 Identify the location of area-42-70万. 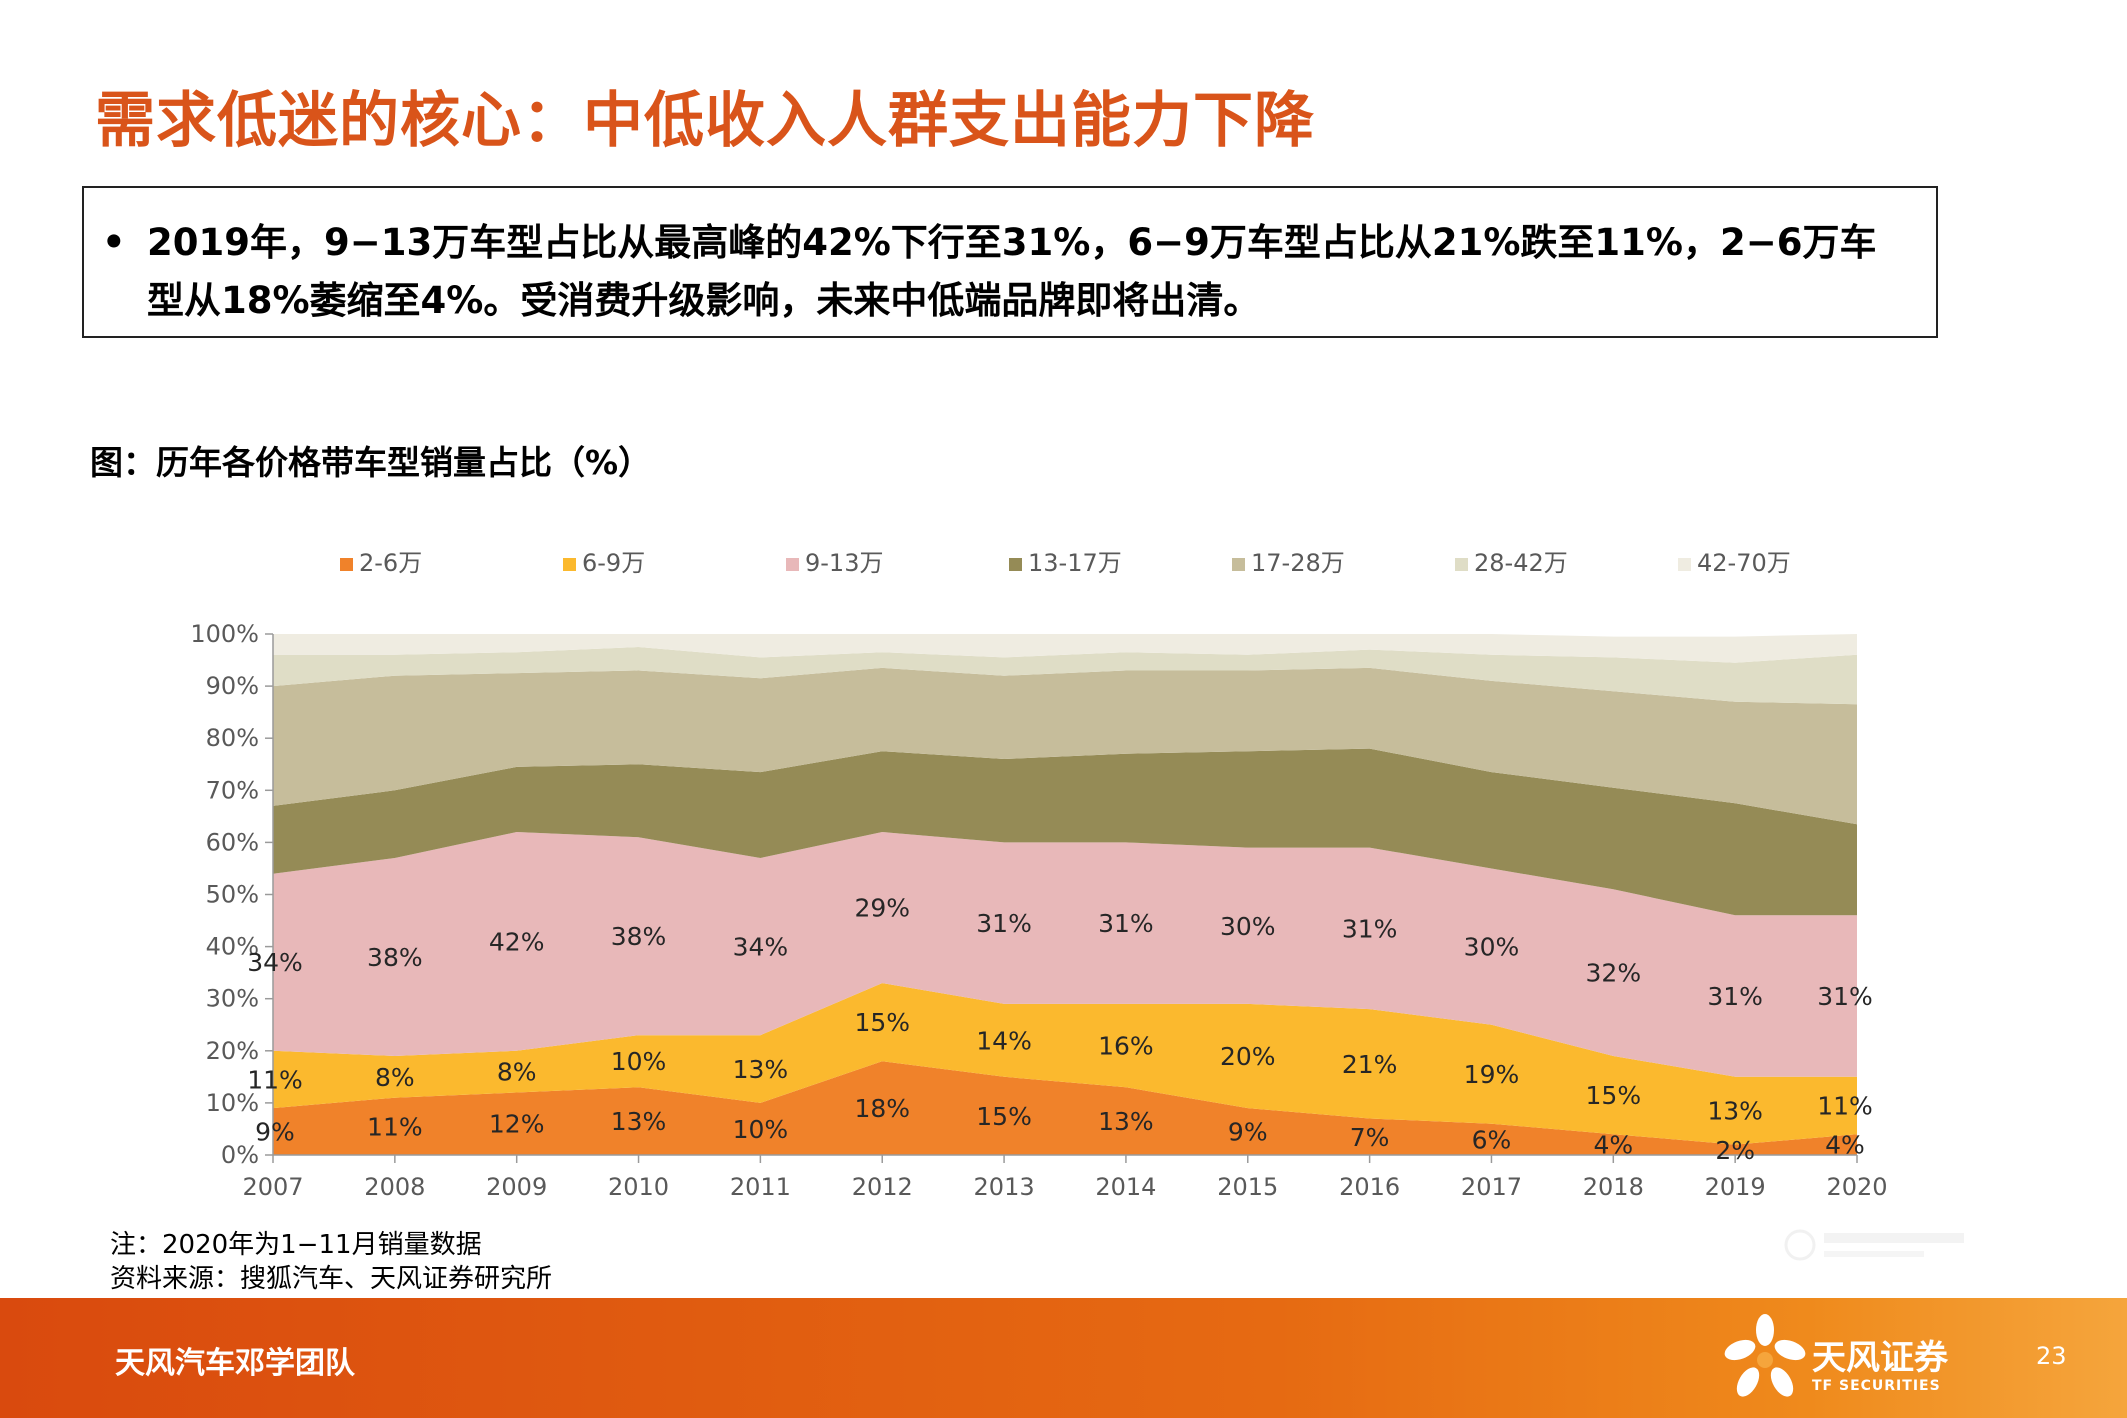
(1065, 648).